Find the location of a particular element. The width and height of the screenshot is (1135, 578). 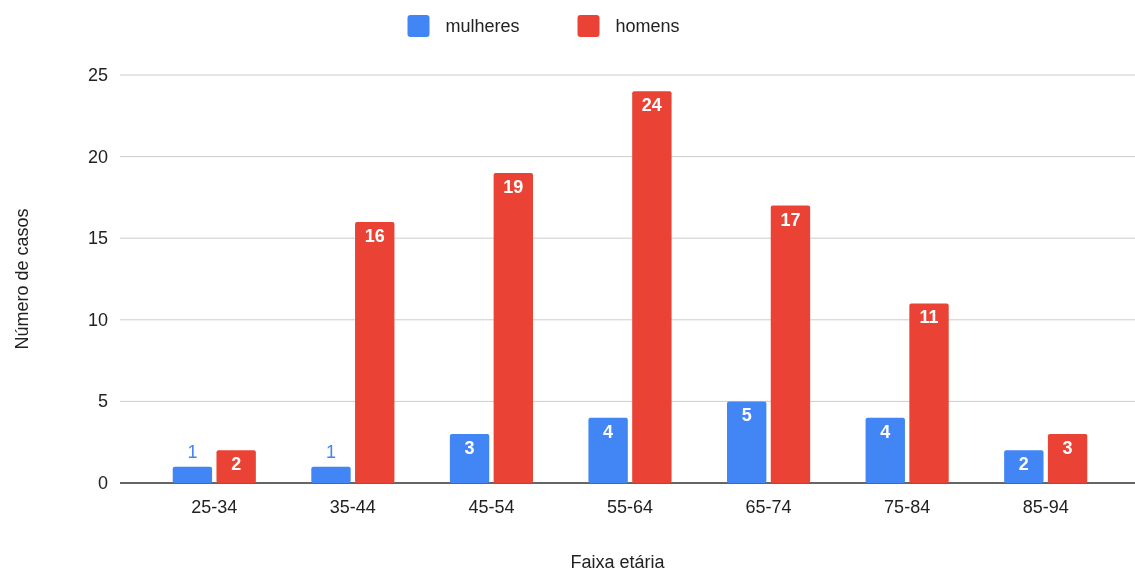

data-label: 5 is located at coordinates (746, 415).